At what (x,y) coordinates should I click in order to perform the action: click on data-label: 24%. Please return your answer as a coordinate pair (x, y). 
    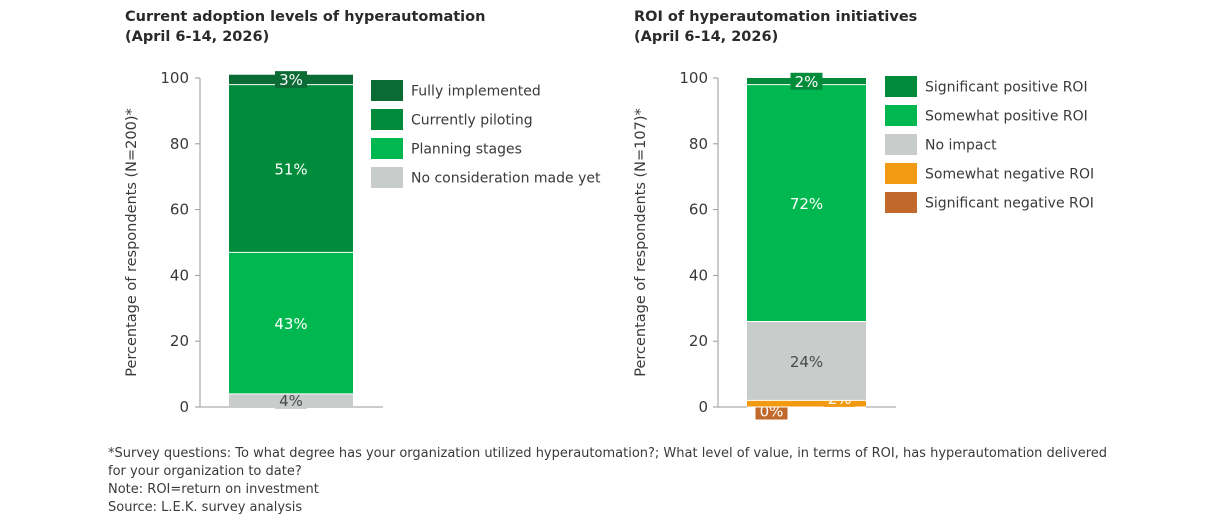
    Looking at the image, I should click on (806, 362).